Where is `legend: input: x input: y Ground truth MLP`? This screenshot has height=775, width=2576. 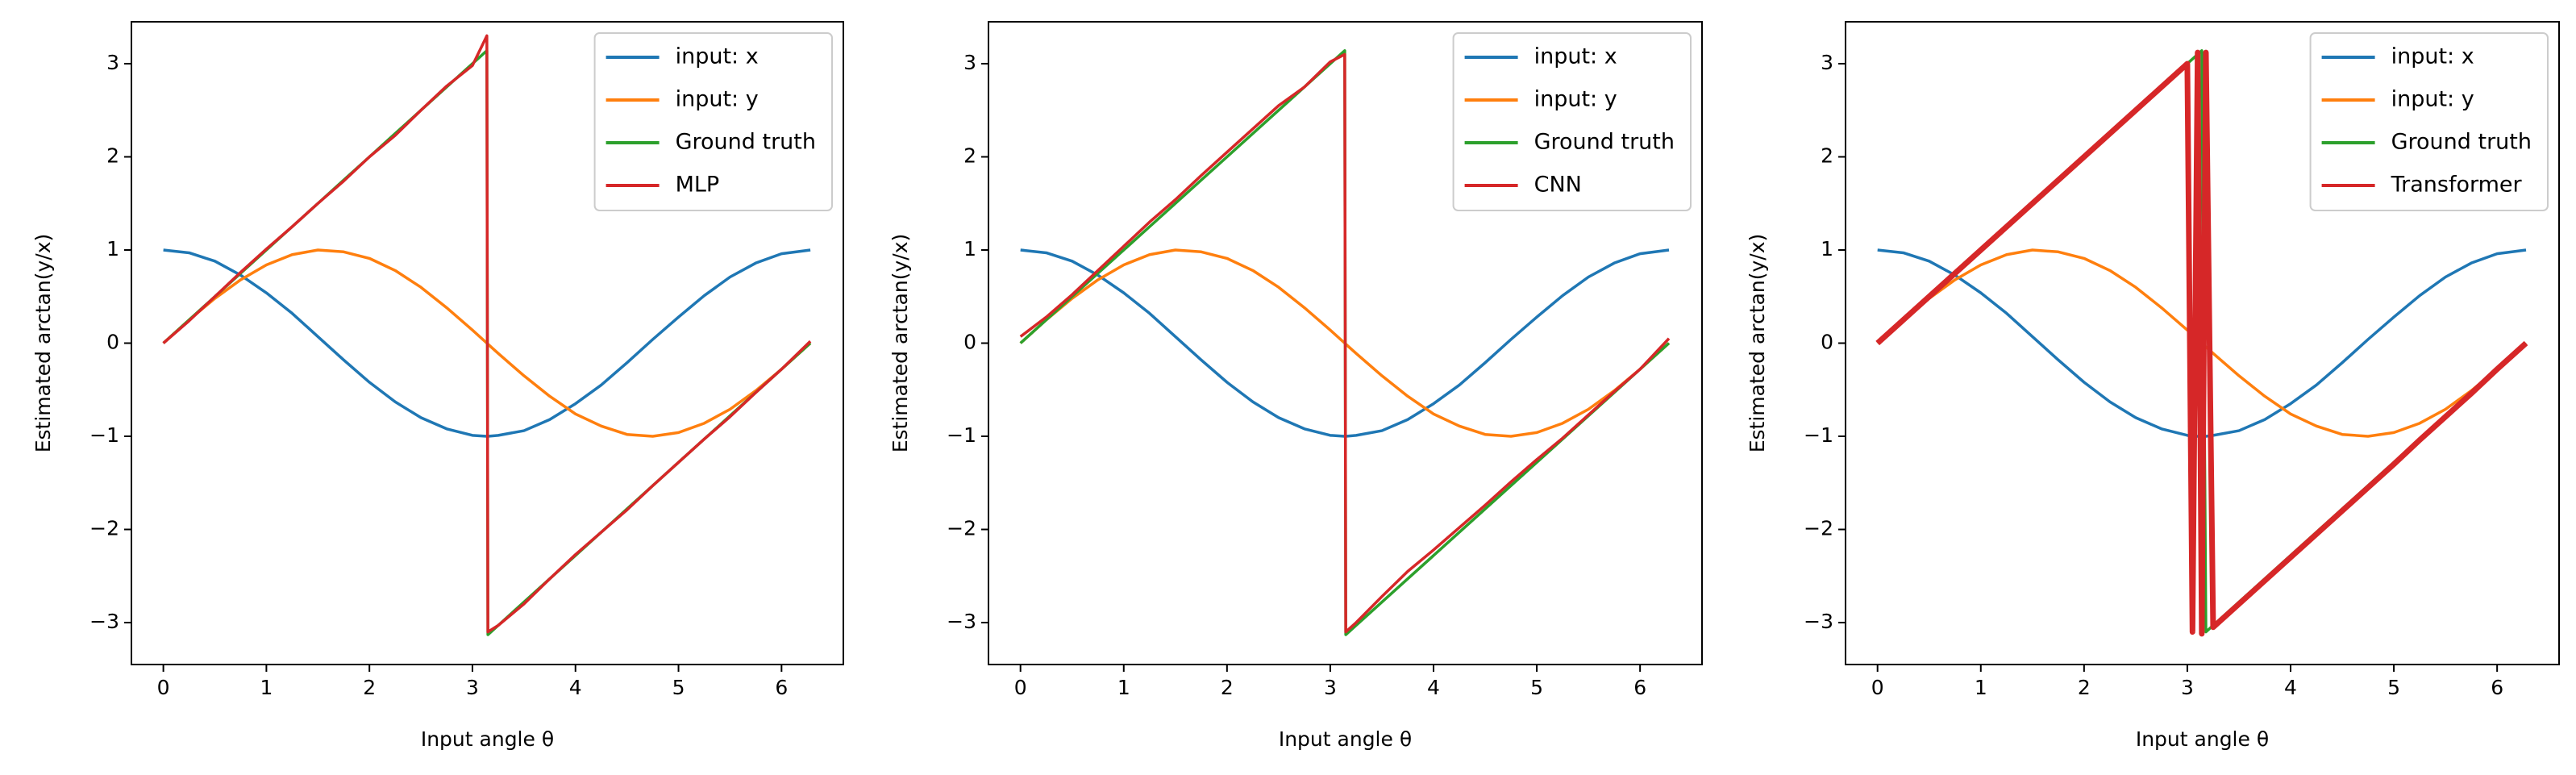
legend: input: x input: y Ground truth MLP is located at coordinates (713, 121).